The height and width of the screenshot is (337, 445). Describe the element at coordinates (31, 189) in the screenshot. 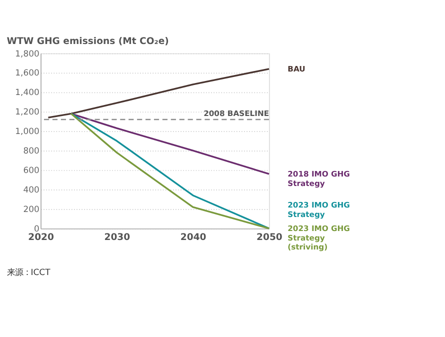

I see `y-tick-label: 400` at that location.